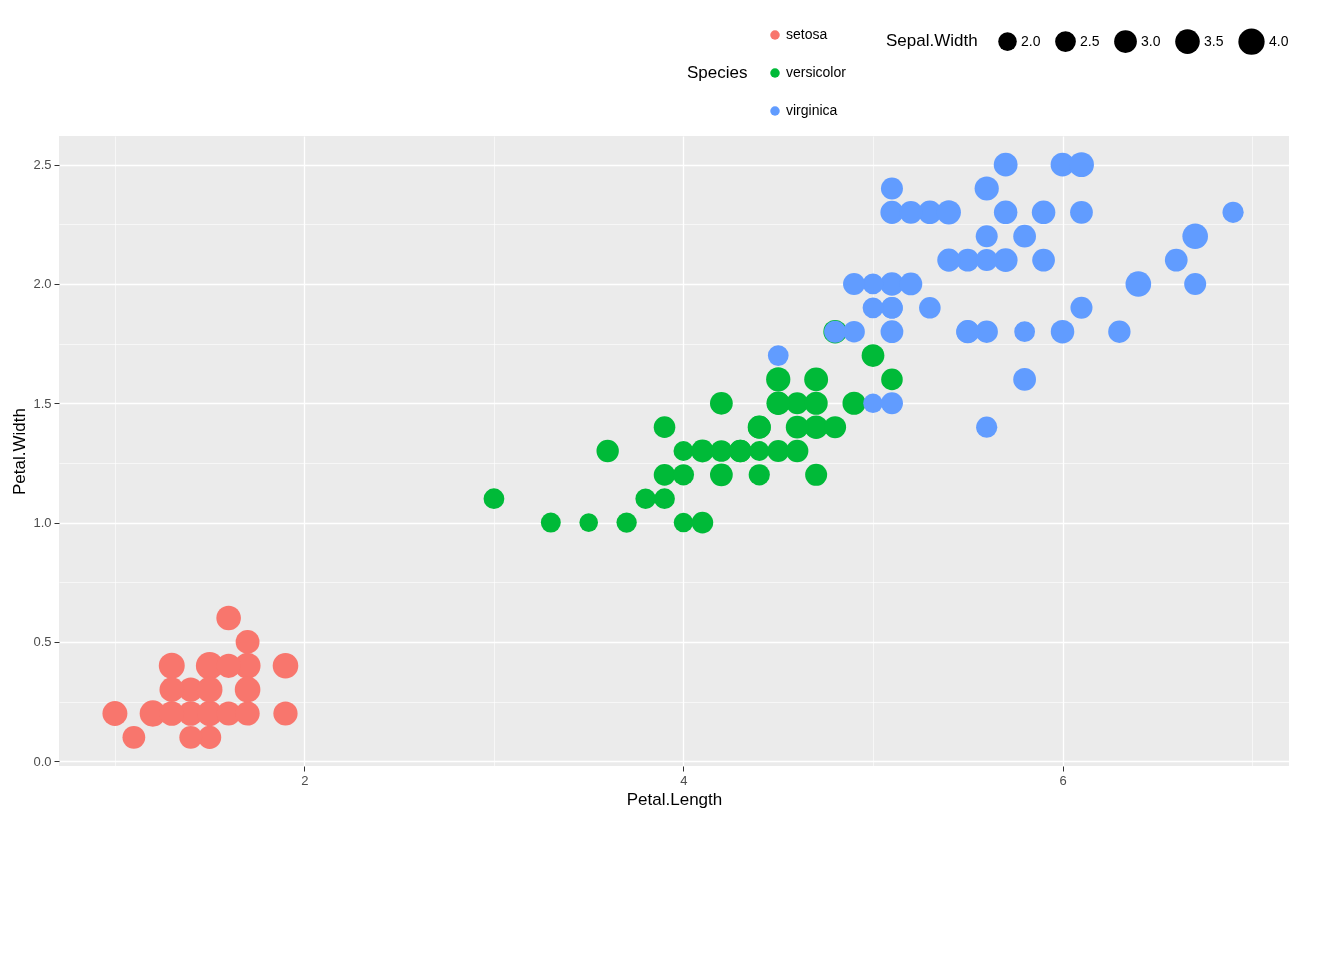 Image resolution: width=1344 pixels, height=960 pixels. I want to click on y-tick-label: 1.0, so click(42, 523).